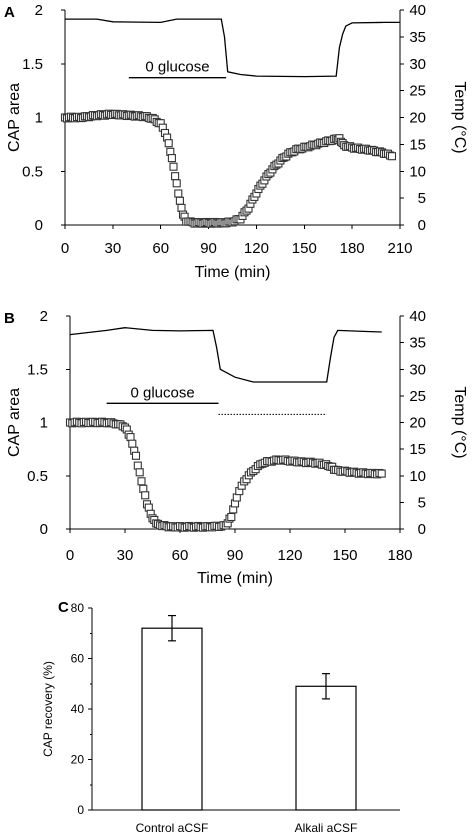 The width and height of the screenshot is (474, 835). Describe the element at coordinates (65, 248) in the screenshot. I see `x-tick-label-a: 0` at that location.